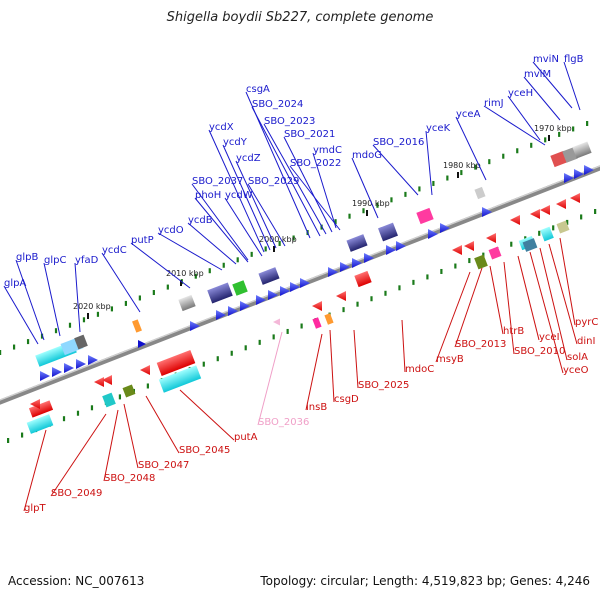 The height and width of the screenshot is (600, 600). What do you see at coordinates (248, 158) in the screenshot?
I see `forward-gene-label: ycdZ` at bounding box center [248, 158].